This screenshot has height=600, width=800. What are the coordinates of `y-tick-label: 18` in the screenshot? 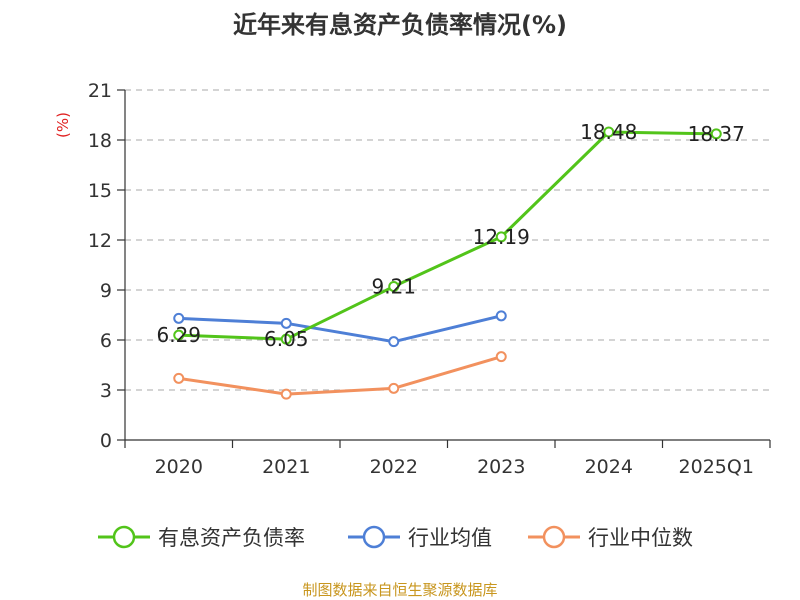 It's located at (100, 141).